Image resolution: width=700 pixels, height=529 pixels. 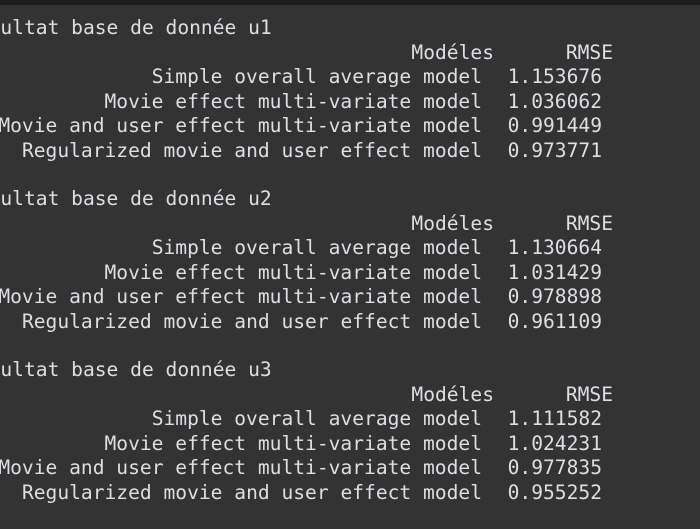 What do you see at coordinates (554, 418) in the screenshot?
I see `rmse-value: 1.111582` at bounding box center [554, 418].